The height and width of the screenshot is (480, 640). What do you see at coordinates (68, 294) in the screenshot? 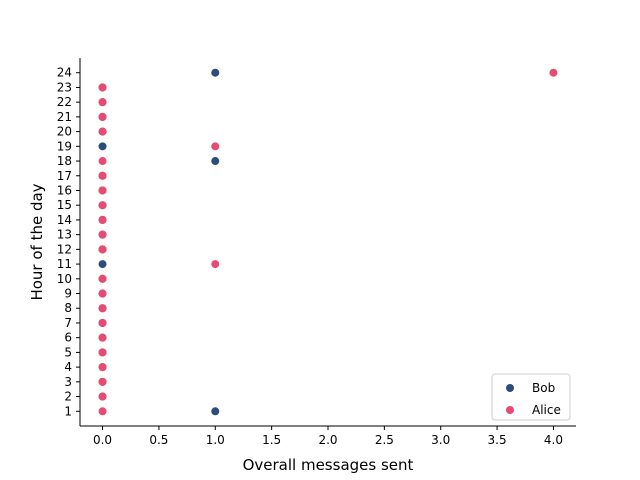
I see `y-tick-label: 9` at bounding box center [68, 294].